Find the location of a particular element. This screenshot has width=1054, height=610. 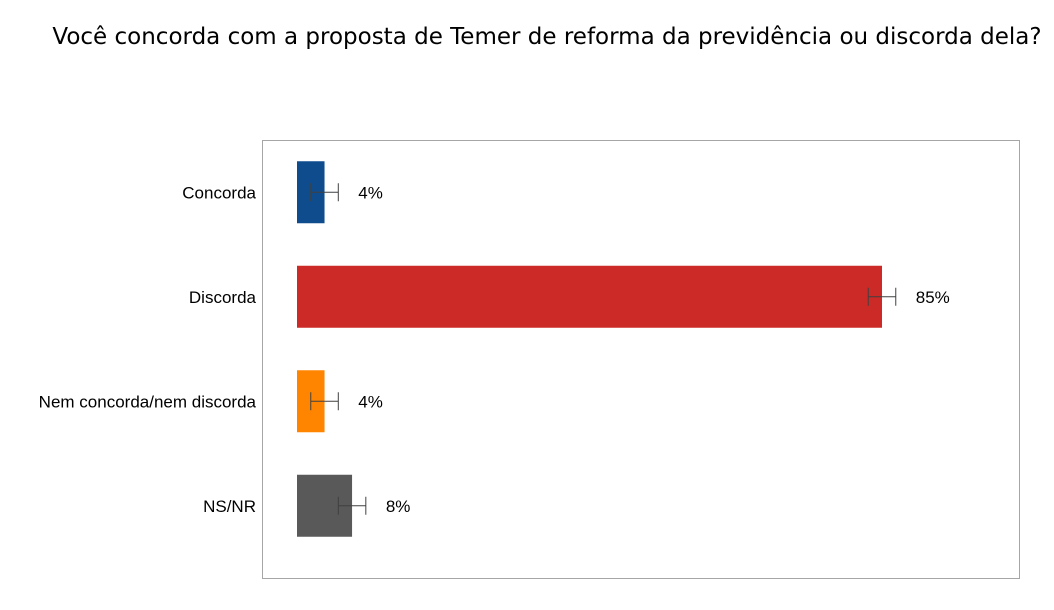

category-label-ns-nr: NS/NR is located at coordinates (229, 506).